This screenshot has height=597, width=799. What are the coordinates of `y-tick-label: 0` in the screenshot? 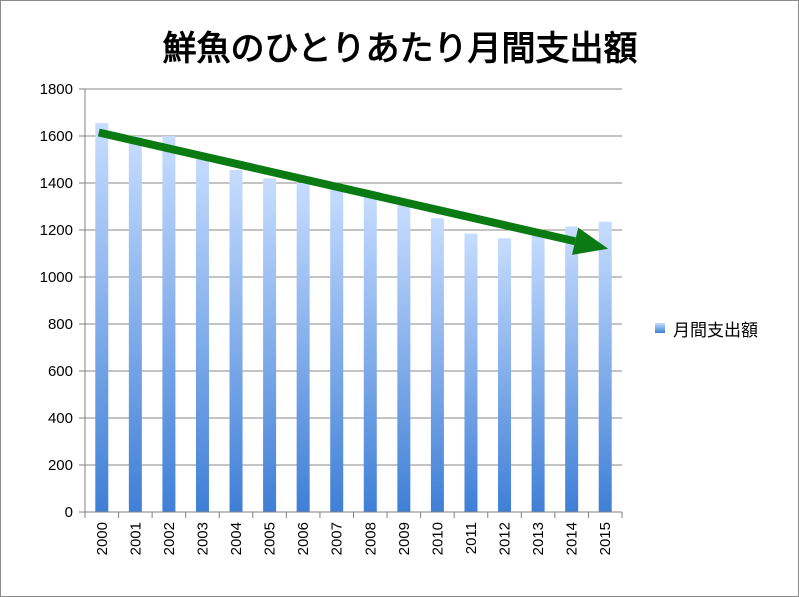 It's located at (69, 512).